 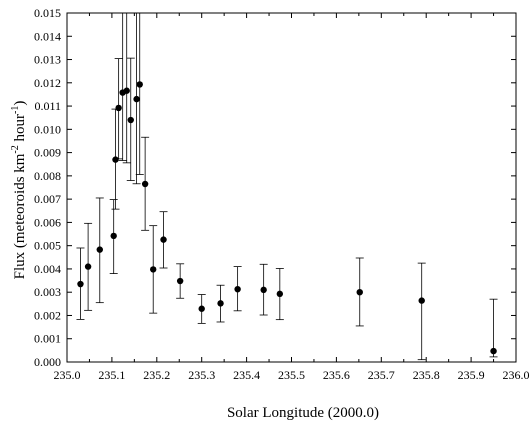 What do you see at coordinates (47, 83) in the screenshot?
I see `y-tick-label: 0.012` at bounding box center [47, 83].